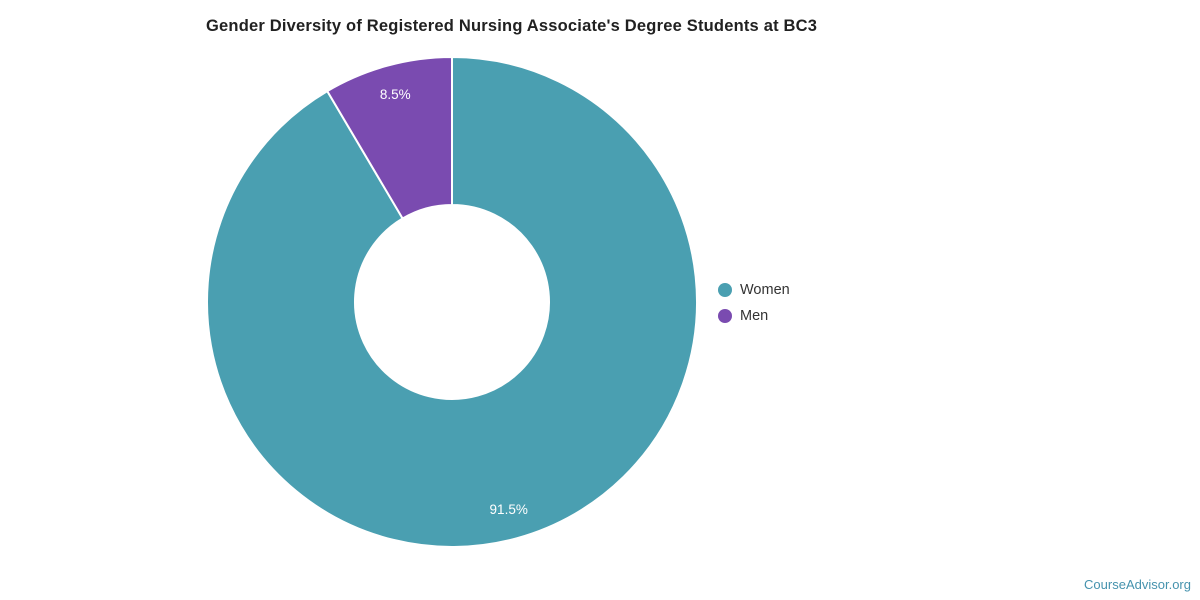 The width and height of the screenshot is (1200, 600). Describe the element at coordinates (395, 94) in the screenshot. I see `slice-label-men: 8.5%` at that location.